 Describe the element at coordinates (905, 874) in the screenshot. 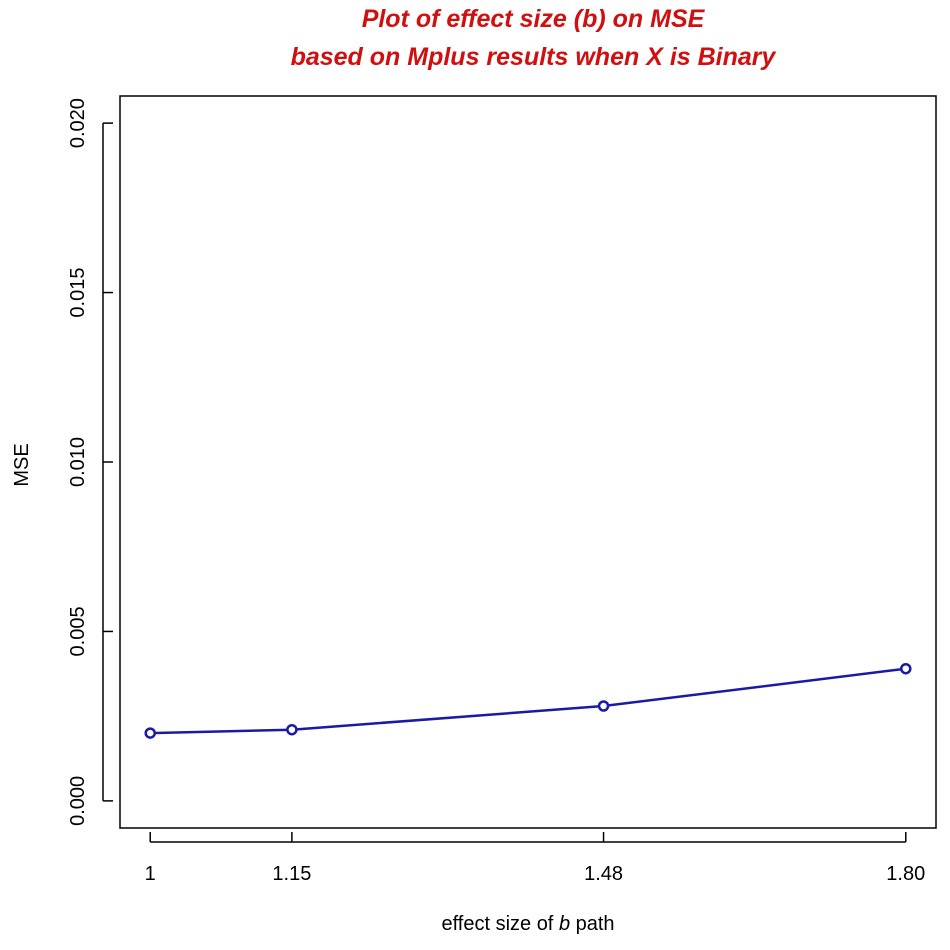

I see `x-tick-label: 1.80` at that location.